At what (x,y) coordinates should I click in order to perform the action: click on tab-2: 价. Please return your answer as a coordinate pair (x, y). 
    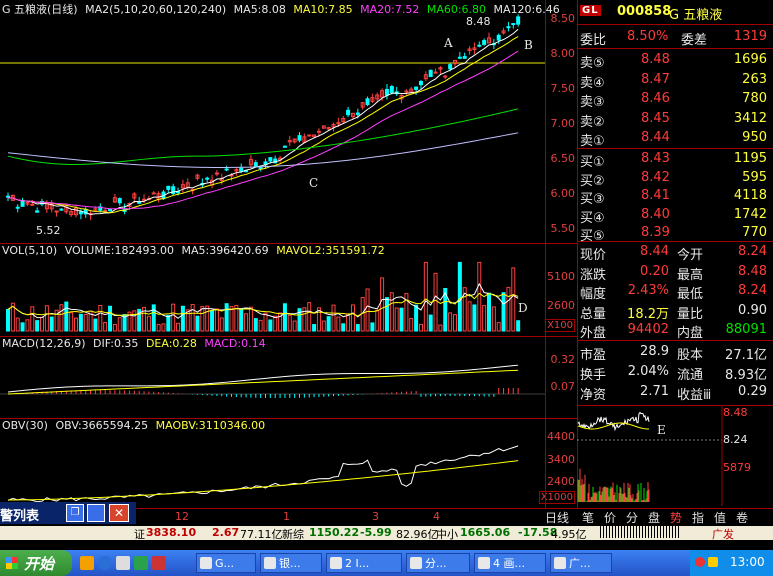
    Looking at the image, I should click on (609, 518).